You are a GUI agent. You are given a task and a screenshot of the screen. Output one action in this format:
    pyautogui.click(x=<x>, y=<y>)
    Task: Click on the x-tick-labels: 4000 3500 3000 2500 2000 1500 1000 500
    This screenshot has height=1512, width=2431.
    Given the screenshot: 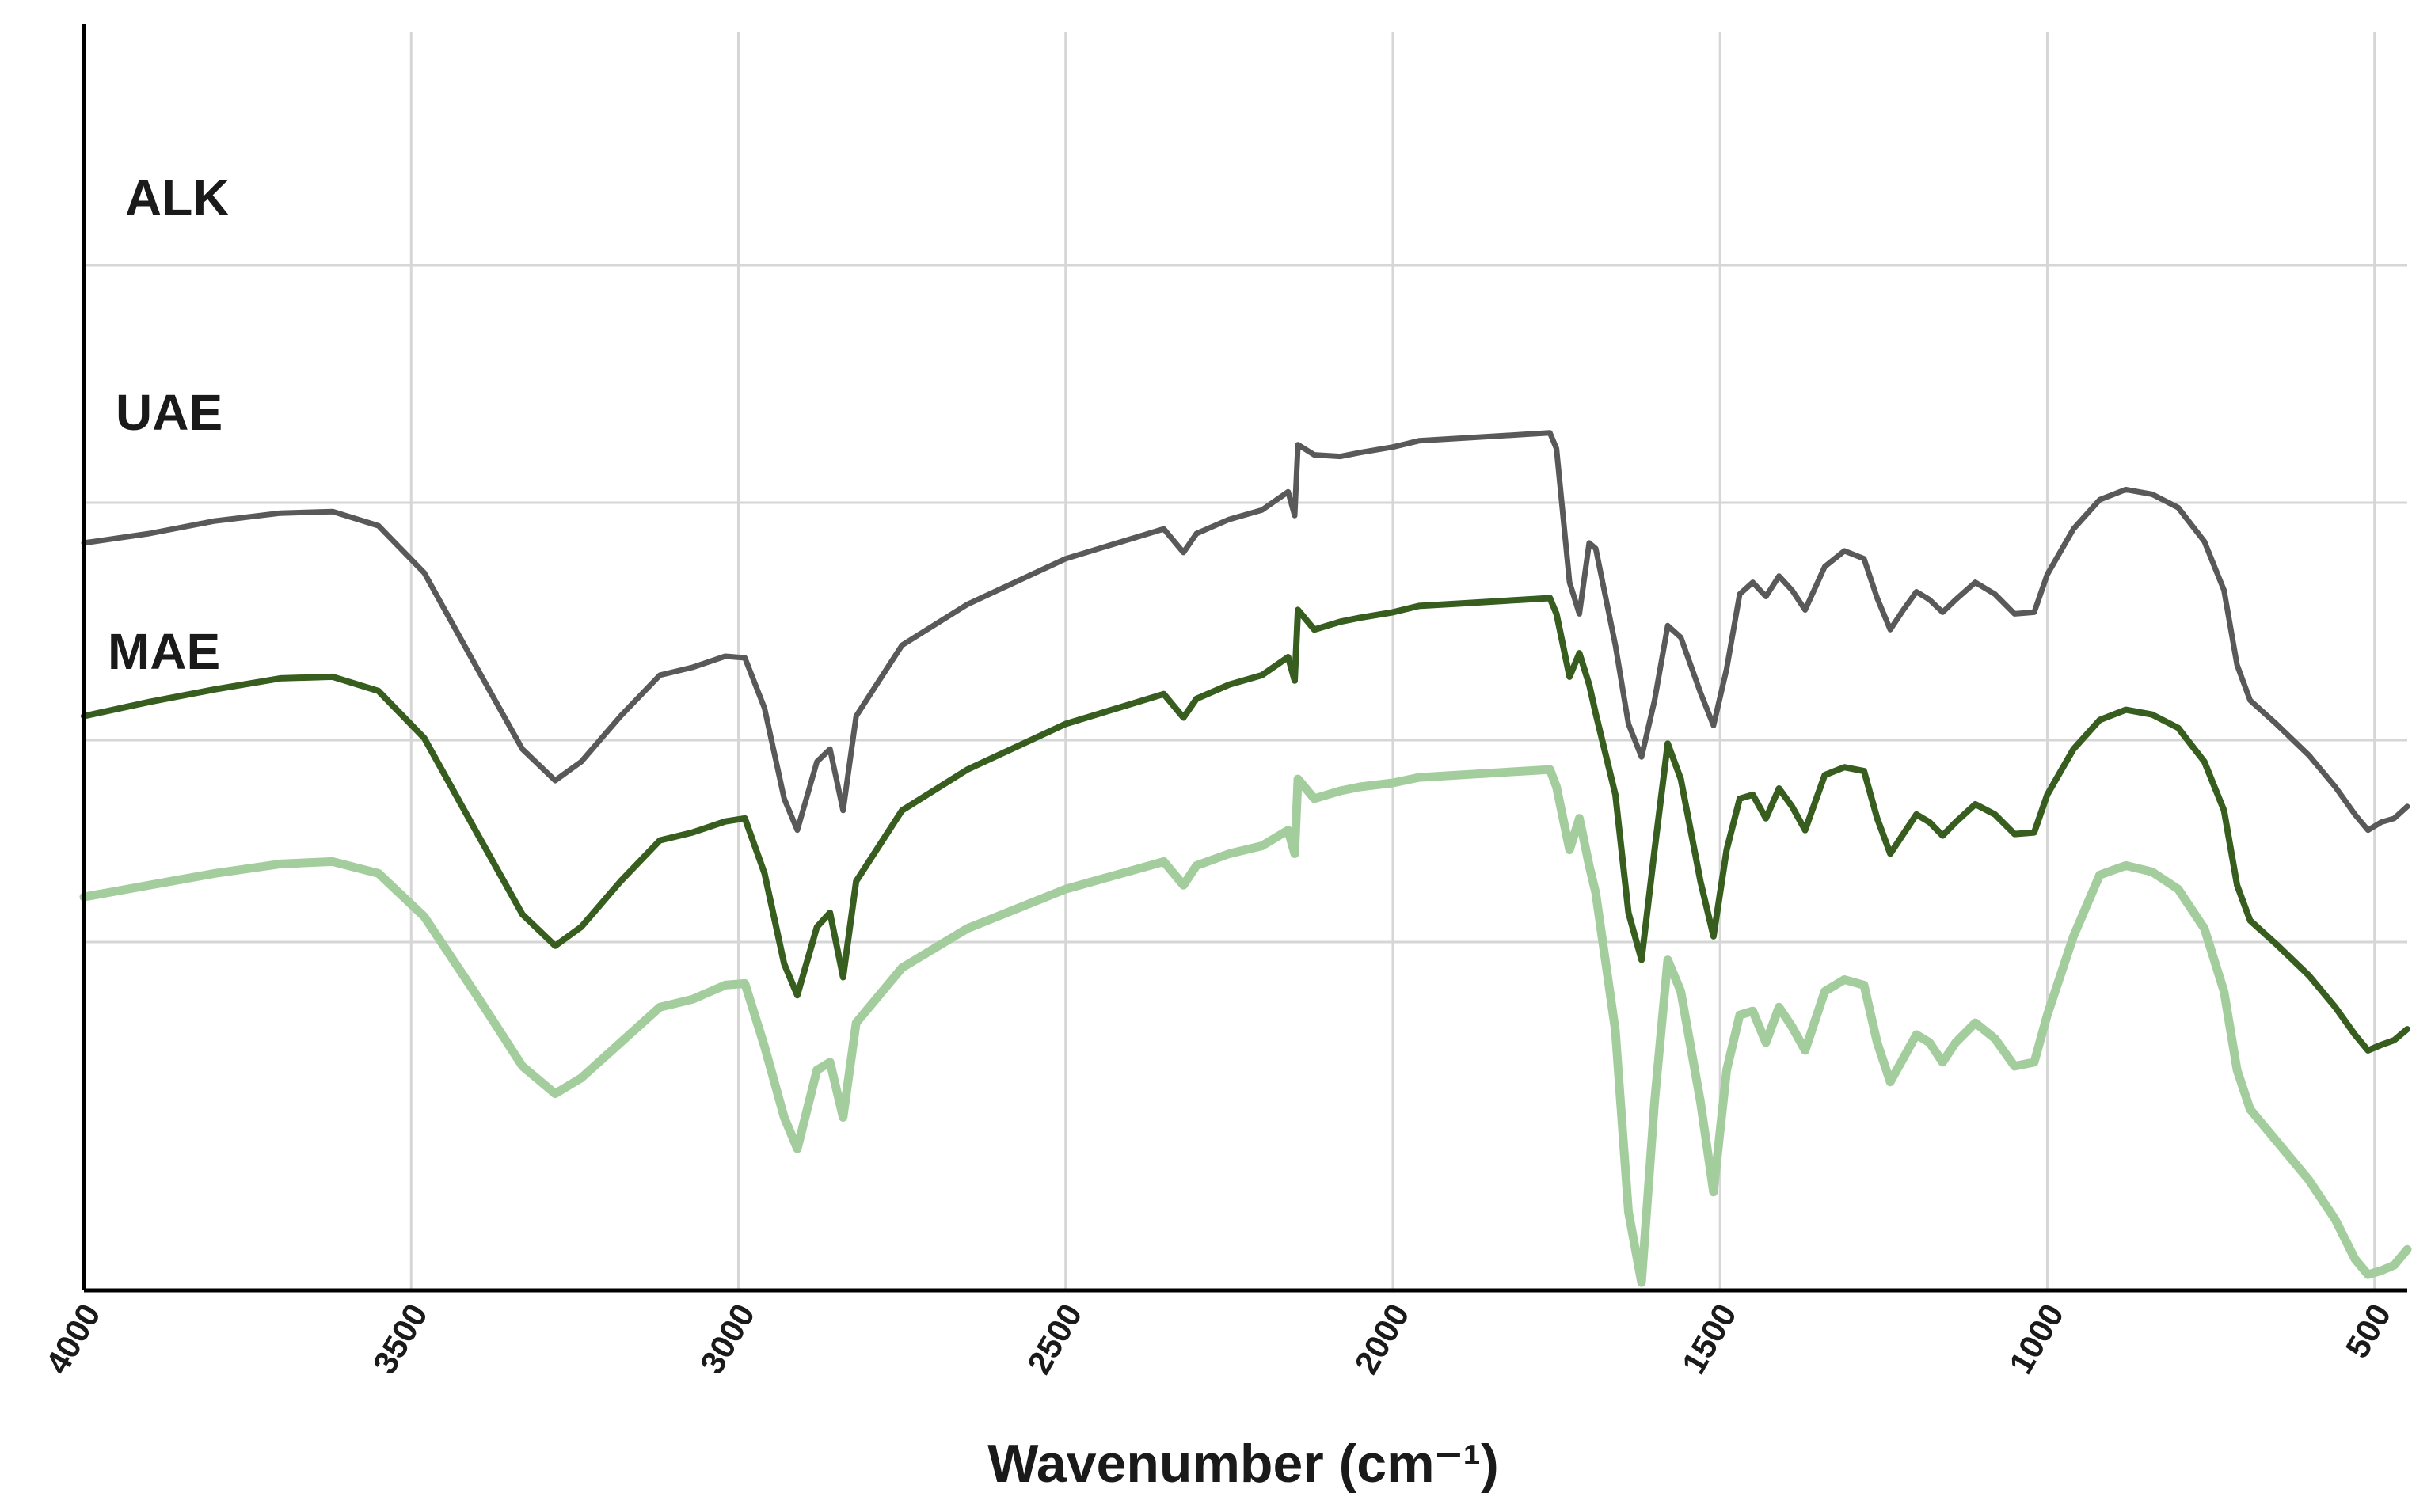 What is the action you would take?
    pyautogui.click(x=1218, y=1338)
    